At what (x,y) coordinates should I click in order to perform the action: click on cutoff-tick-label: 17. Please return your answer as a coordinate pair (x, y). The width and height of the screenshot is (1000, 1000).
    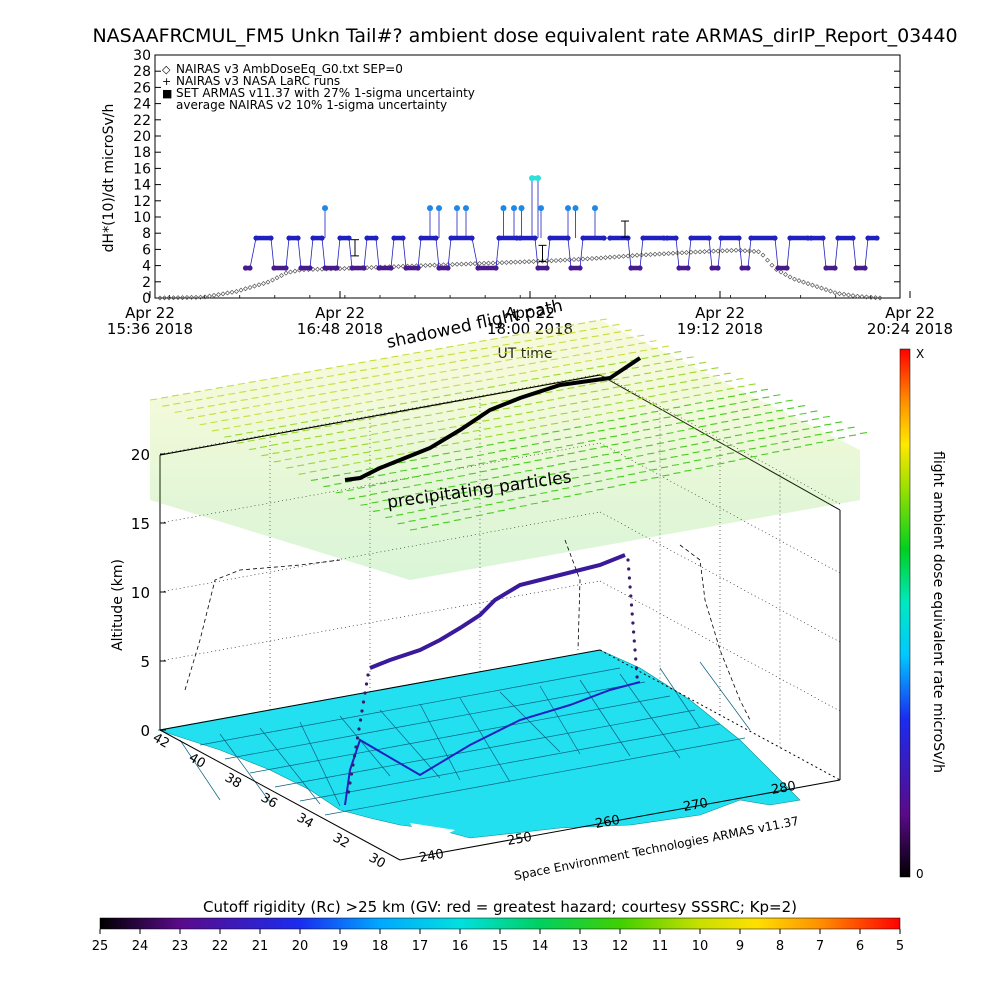
    Looking at the image, I should click on (420, 946).